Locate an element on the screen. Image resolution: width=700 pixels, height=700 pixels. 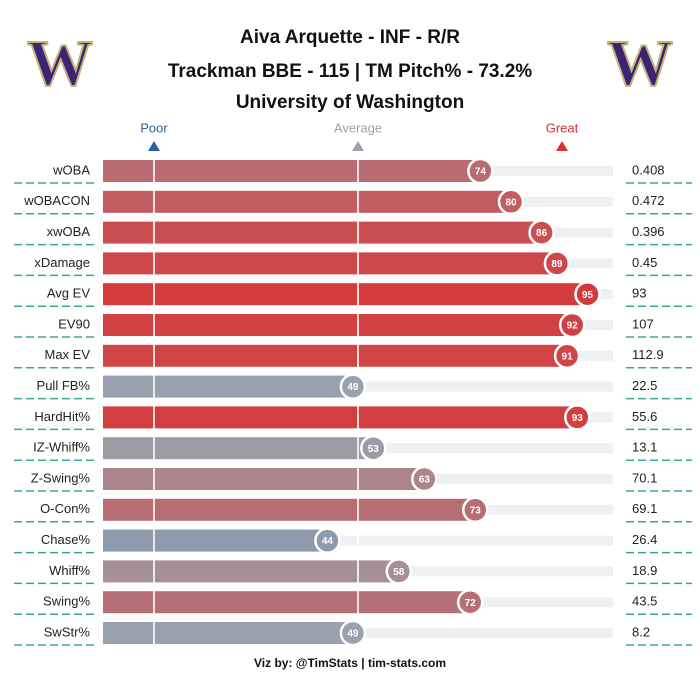
percentile-label: 86 is located at coordinates (542, 233).